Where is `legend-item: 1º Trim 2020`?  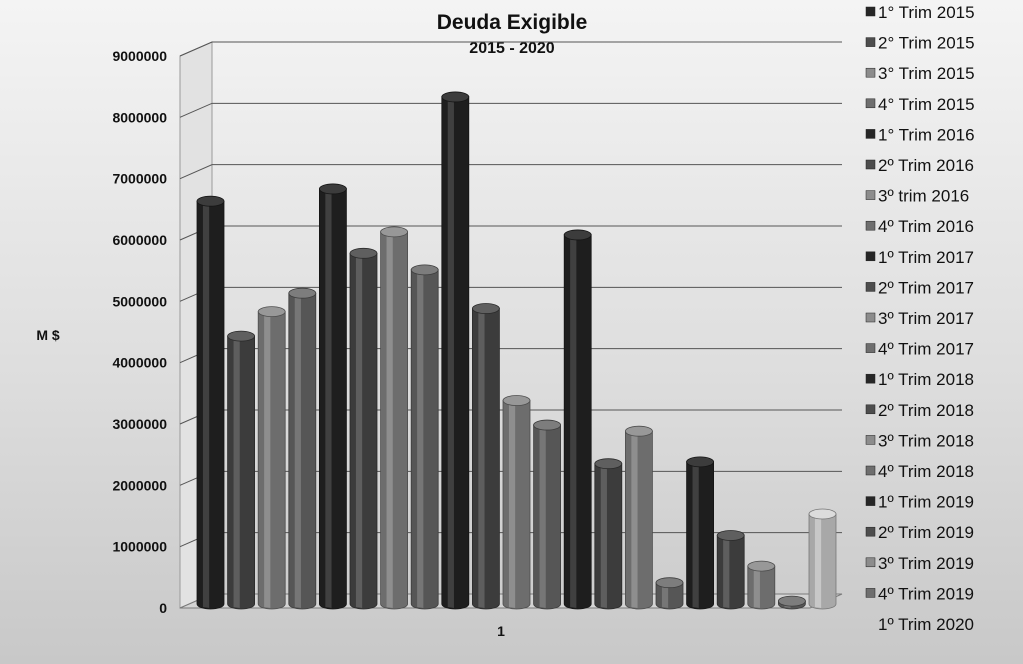 legend-item: 1º Trim 2020 is located at coordinates (926, 624).